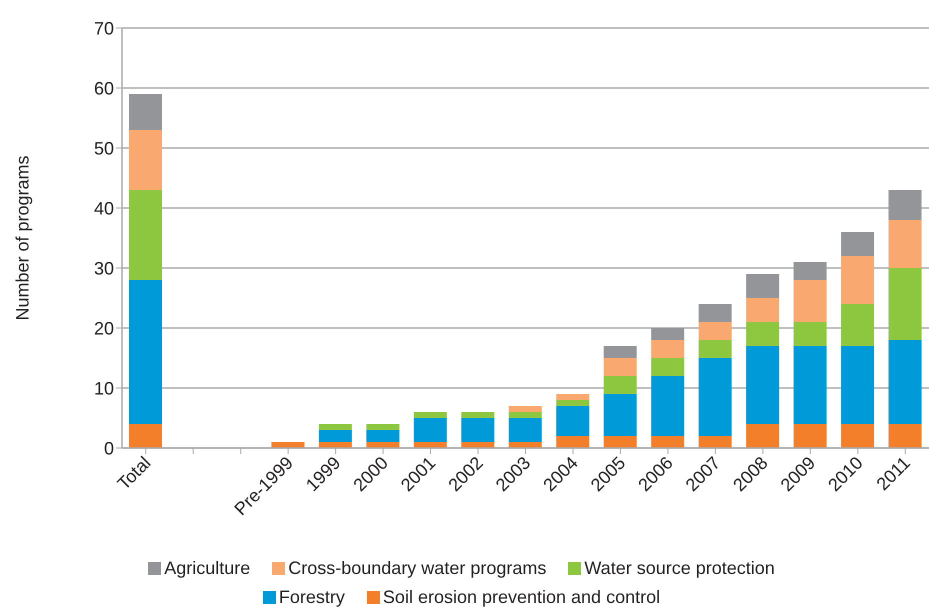 The width and height of the screenshot is (929, 609). What do you see at coordinates (104, 268) in the screenshot?
I see `y-tick-label: 30` at bounding box center [104, 268].